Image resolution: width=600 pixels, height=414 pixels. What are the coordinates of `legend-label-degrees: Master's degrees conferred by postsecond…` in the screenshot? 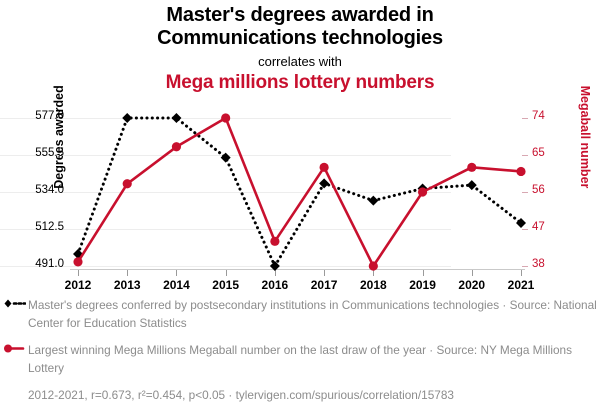 It's located at (312, 314).